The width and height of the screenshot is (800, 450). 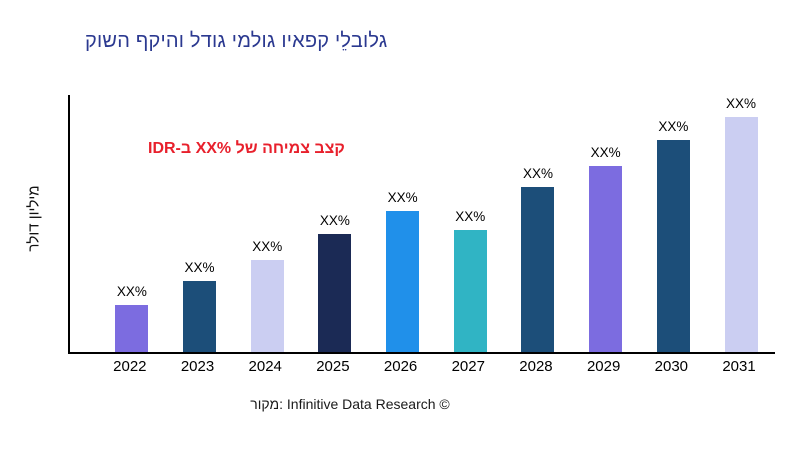 I want to click on x-tick-2023: 2023, so click(x=197, y=366).